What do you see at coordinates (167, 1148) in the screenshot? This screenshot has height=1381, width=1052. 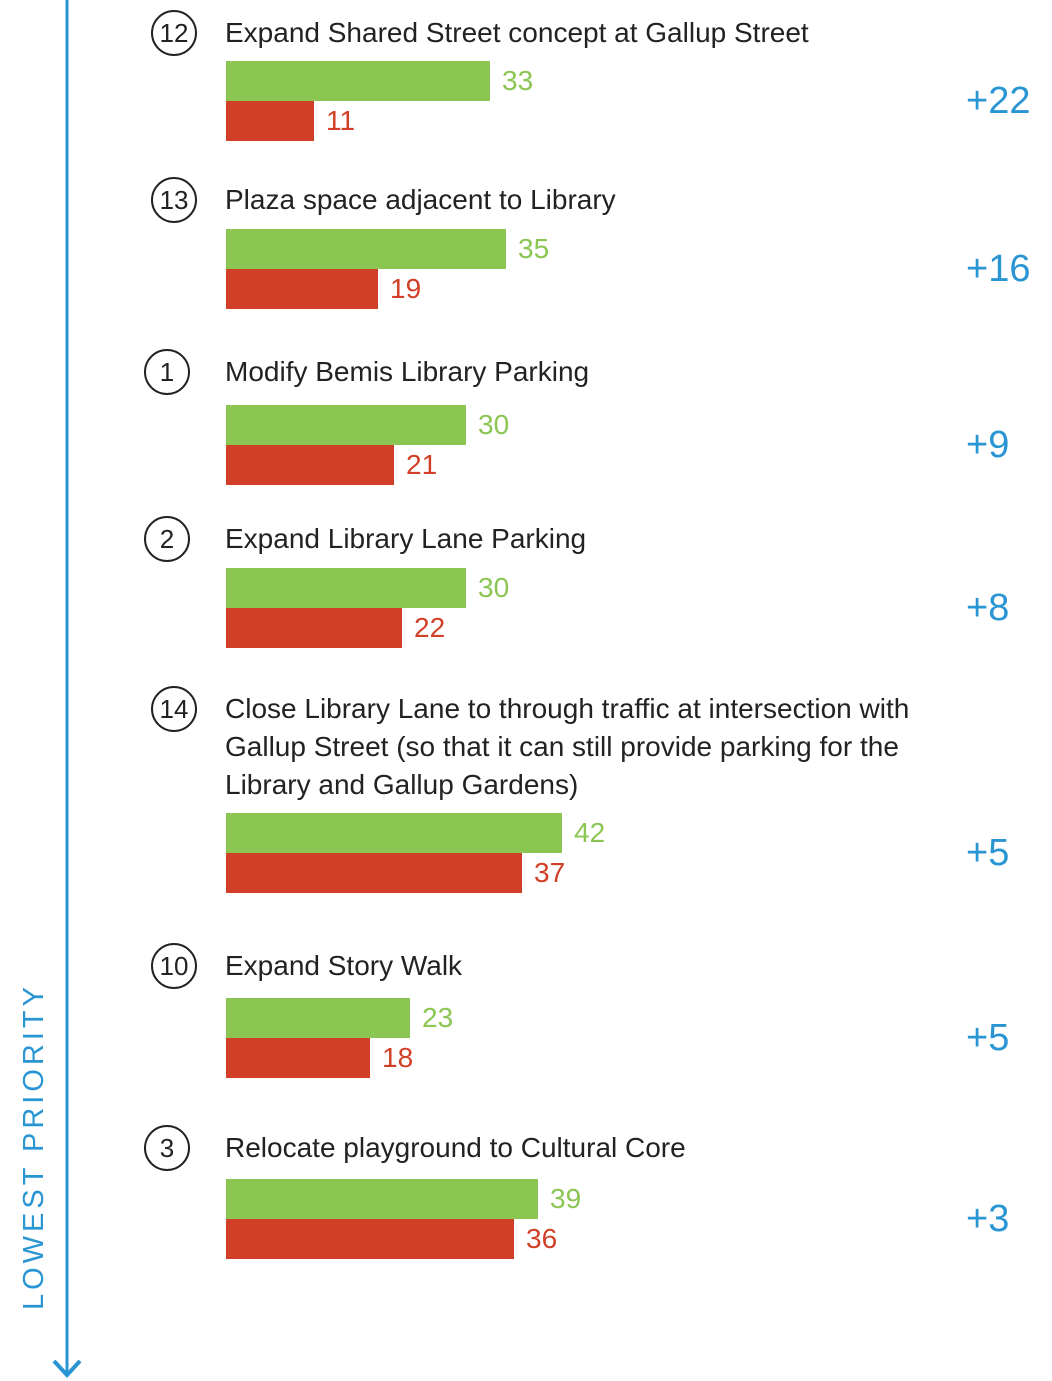 I see `item-number: 3` at bounding box center [167, 1148].